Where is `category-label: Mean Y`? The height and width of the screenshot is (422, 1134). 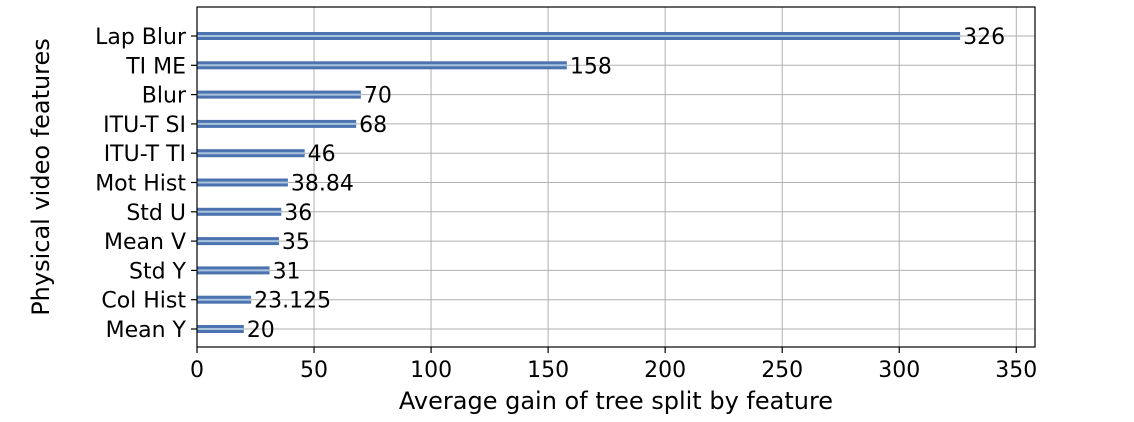 category-label: Mean Y is located at coordinates (146, 330).